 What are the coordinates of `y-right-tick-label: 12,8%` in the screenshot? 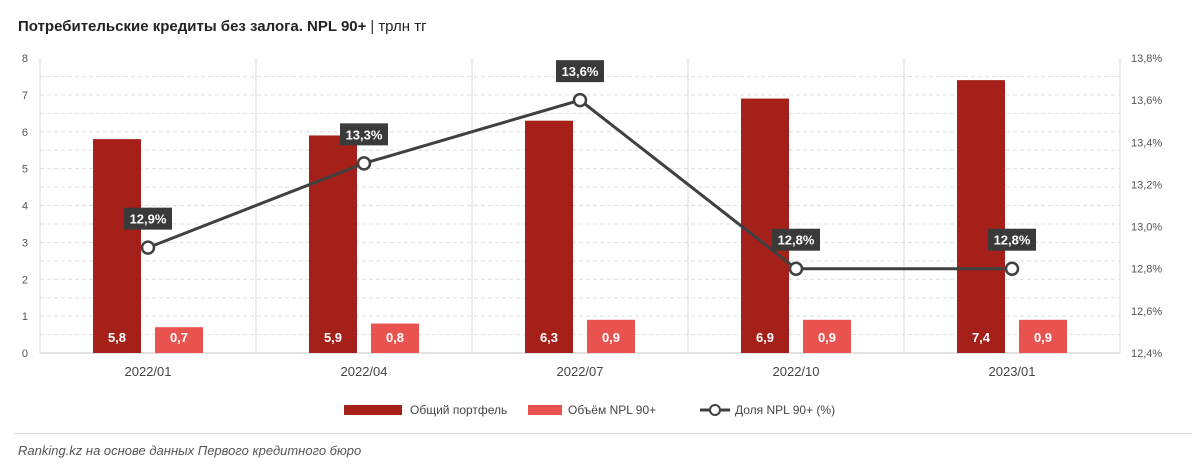 It's located at (1146, 270).